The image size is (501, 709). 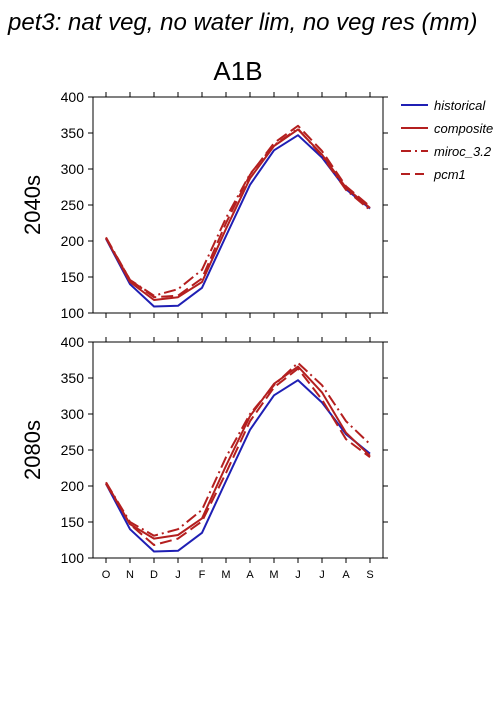 What do you see at coordinates (463, 151) in the screenshot?
I see `legend-label: miroc_3.2` at bounding box center [463, 151].